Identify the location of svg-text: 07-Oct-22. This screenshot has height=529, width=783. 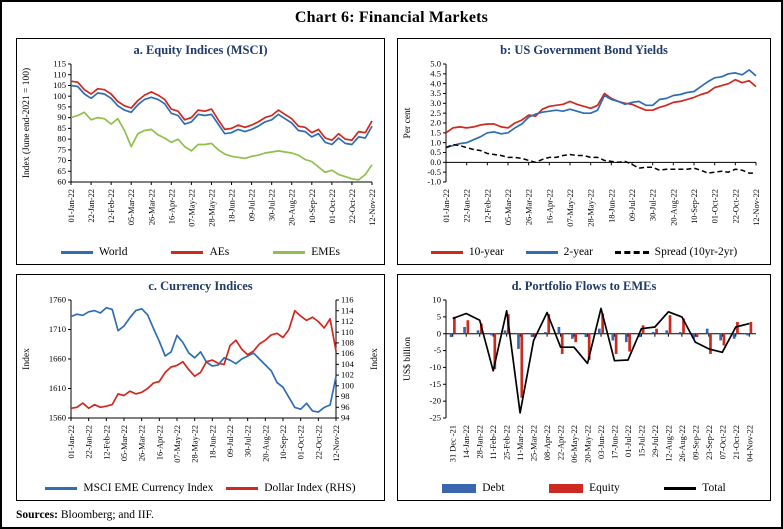
(722, 442).